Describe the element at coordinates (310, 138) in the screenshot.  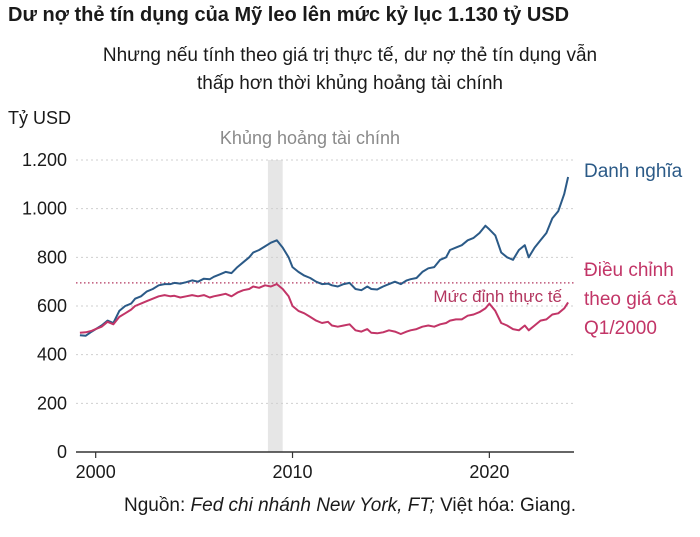
I see `crisis-band-label: Khủng hoảng tài chính` at that location.